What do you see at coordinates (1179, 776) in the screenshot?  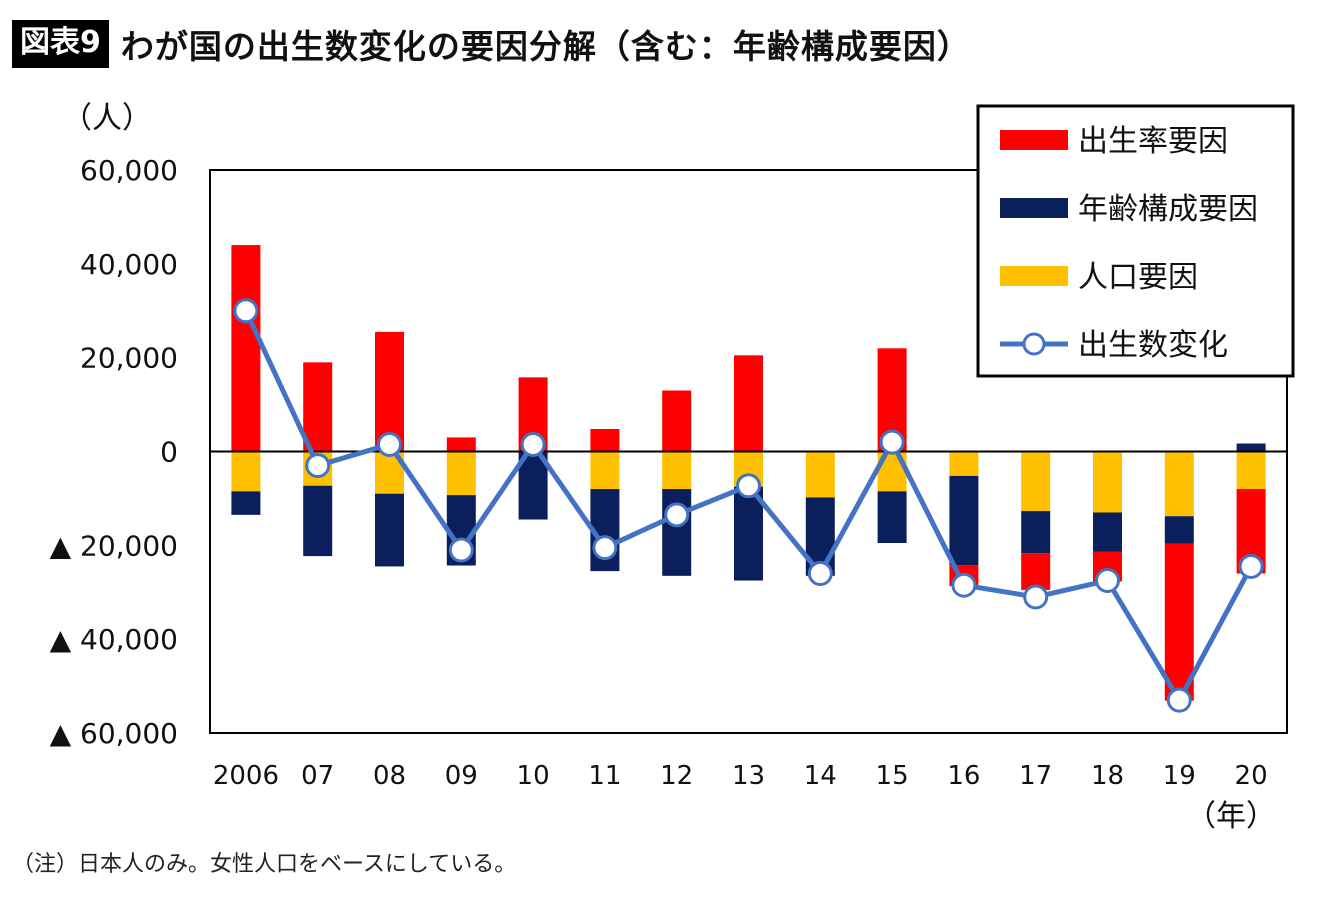 I see `x-tick-label: 19` at bounding box center [1179, 776].